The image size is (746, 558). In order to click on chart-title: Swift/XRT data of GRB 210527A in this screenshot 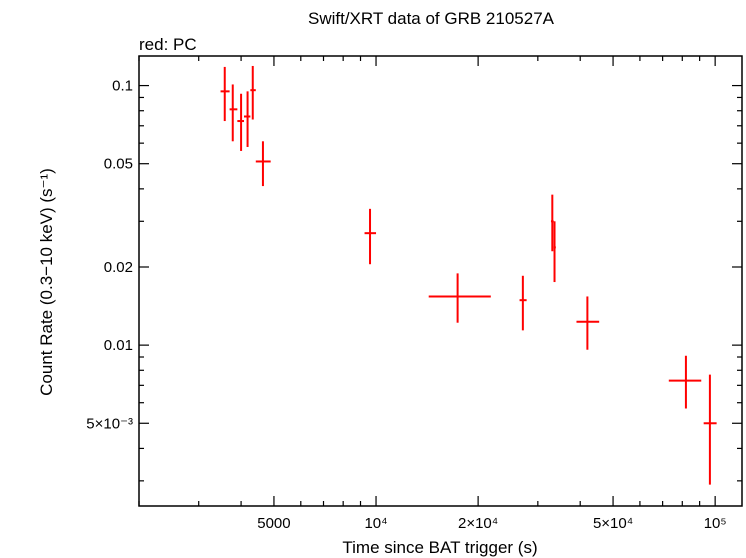, I will do `click(431, 18)`.